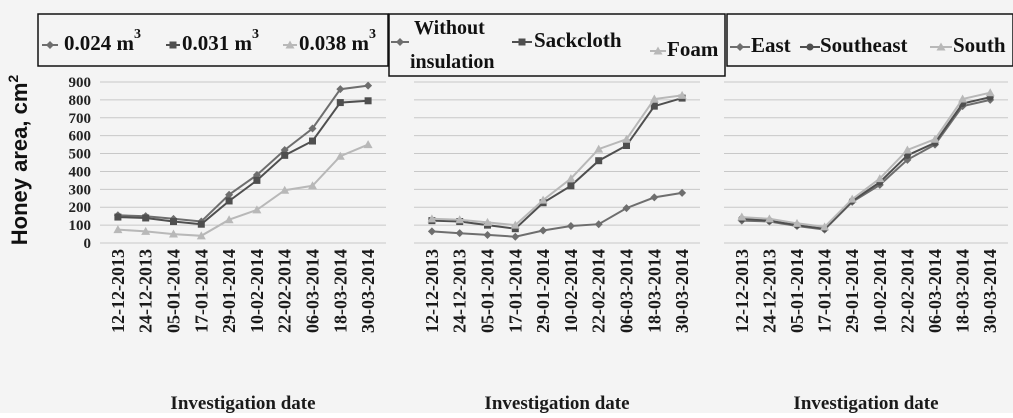 The width and height of the screenshot is (1013, 418). I want to click on legend-label-text: Sackcloth, so click(578, 40).